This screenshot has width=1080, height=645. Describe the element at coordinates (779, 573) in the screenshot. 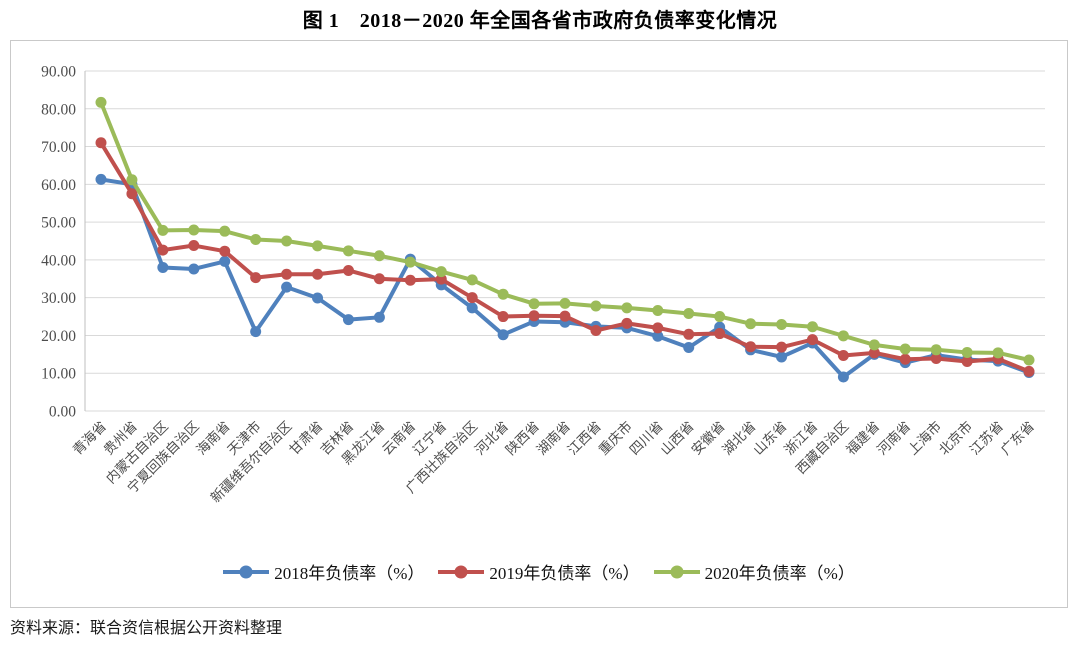

I see `legend-label: 2020年负债率（%）` at that location.